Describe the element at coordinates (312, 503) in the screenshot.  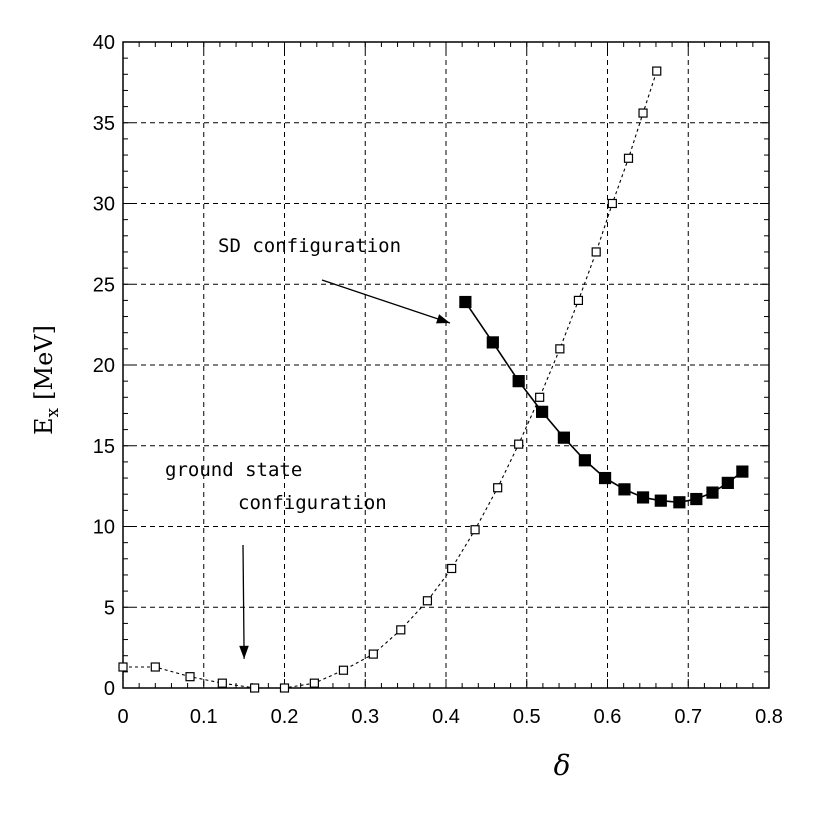
I see `annotation-configuration: configuration` at that location.